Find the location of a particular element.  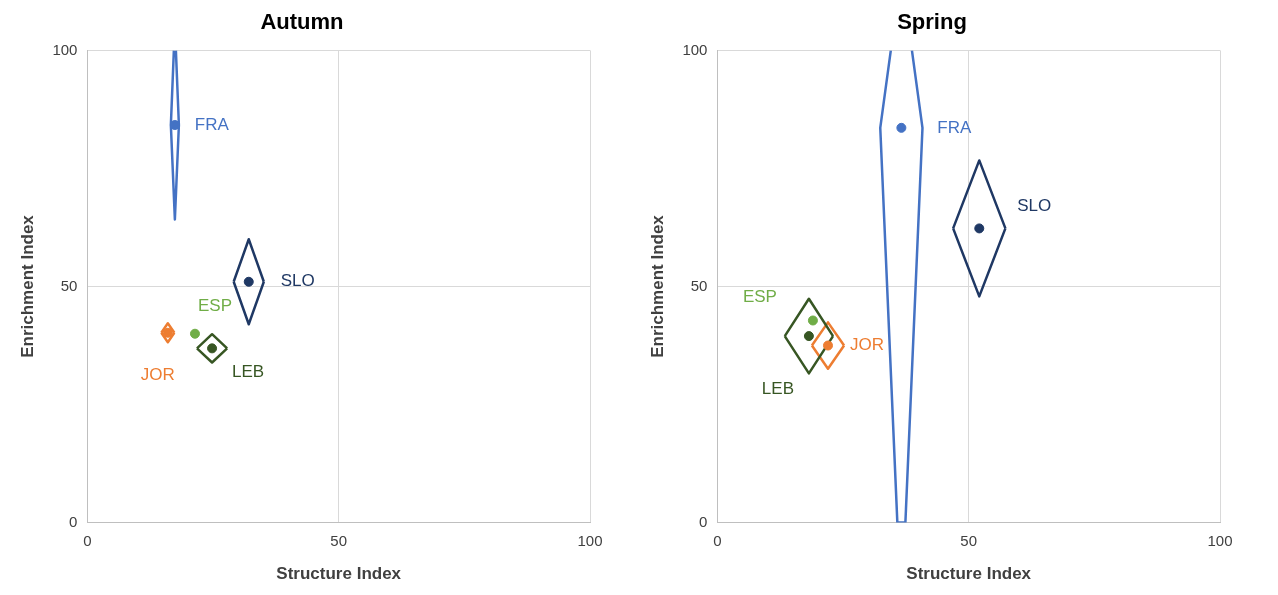

series-label: ESP is located at coordinates (214, 306).